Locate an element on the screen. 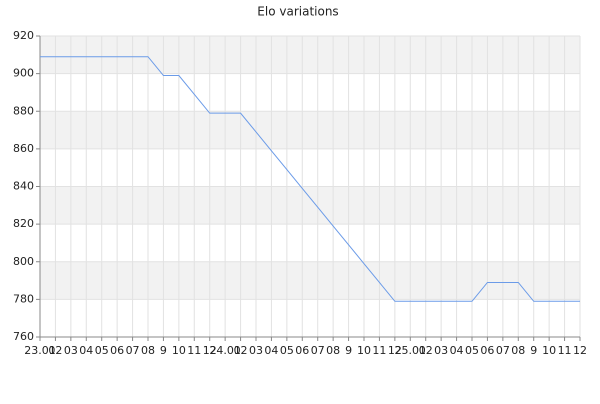 This screenshot has height=404, width=600. y-tick-label: 840 is located at coordinates (23, 186).